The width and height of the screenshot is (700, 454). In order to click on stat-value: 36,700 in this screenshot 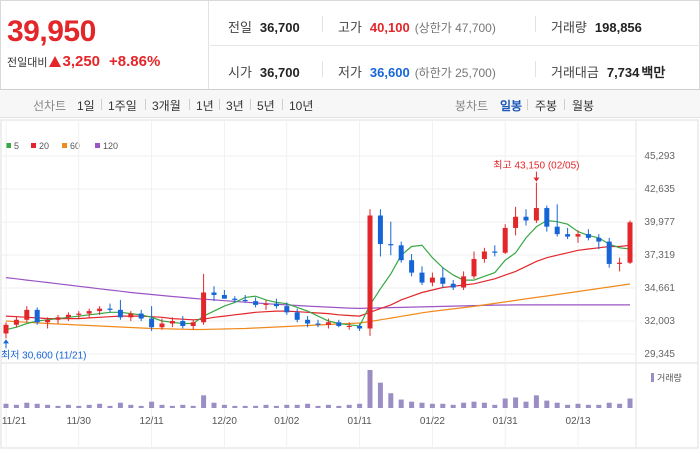, I will do `click(279, 72)`.